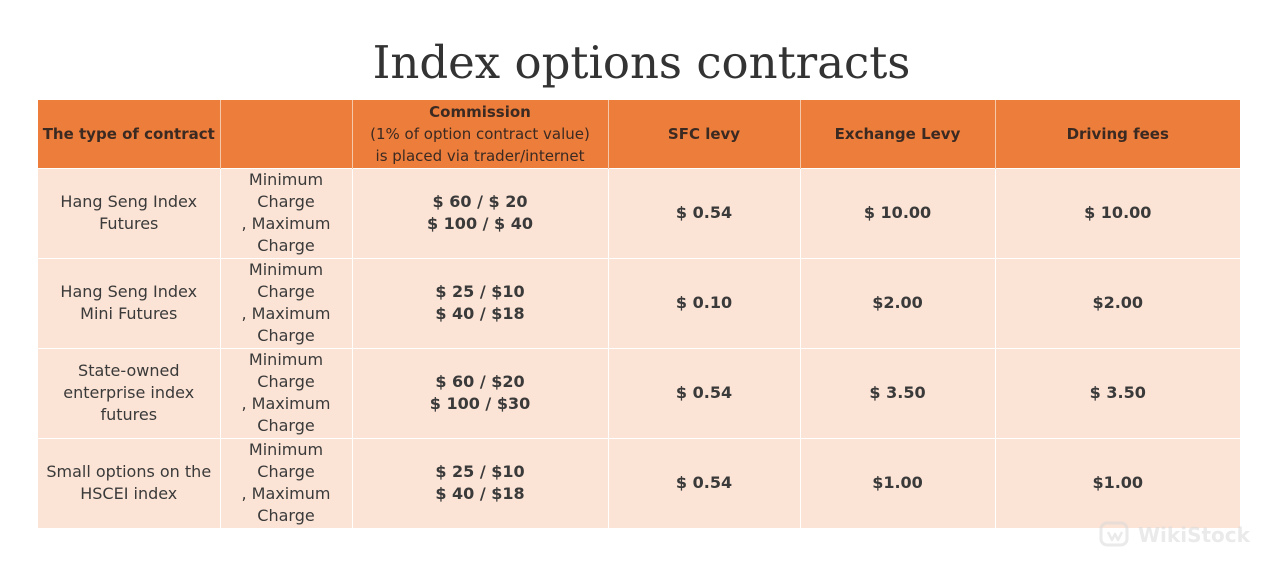 The height and width of the screenshot is (569, 1263). Describe the element at coordinates (1114, 534) in the screenshot. I see `wikistock-logo-icon` at that location.